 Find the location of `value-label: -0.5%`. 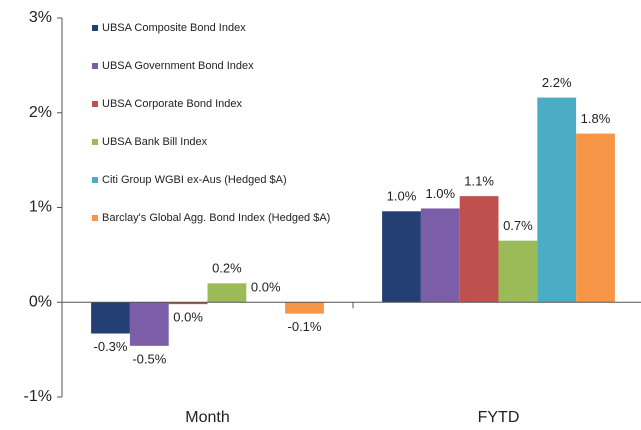

value-label: -0.5% is located at coordinates (149, 358).